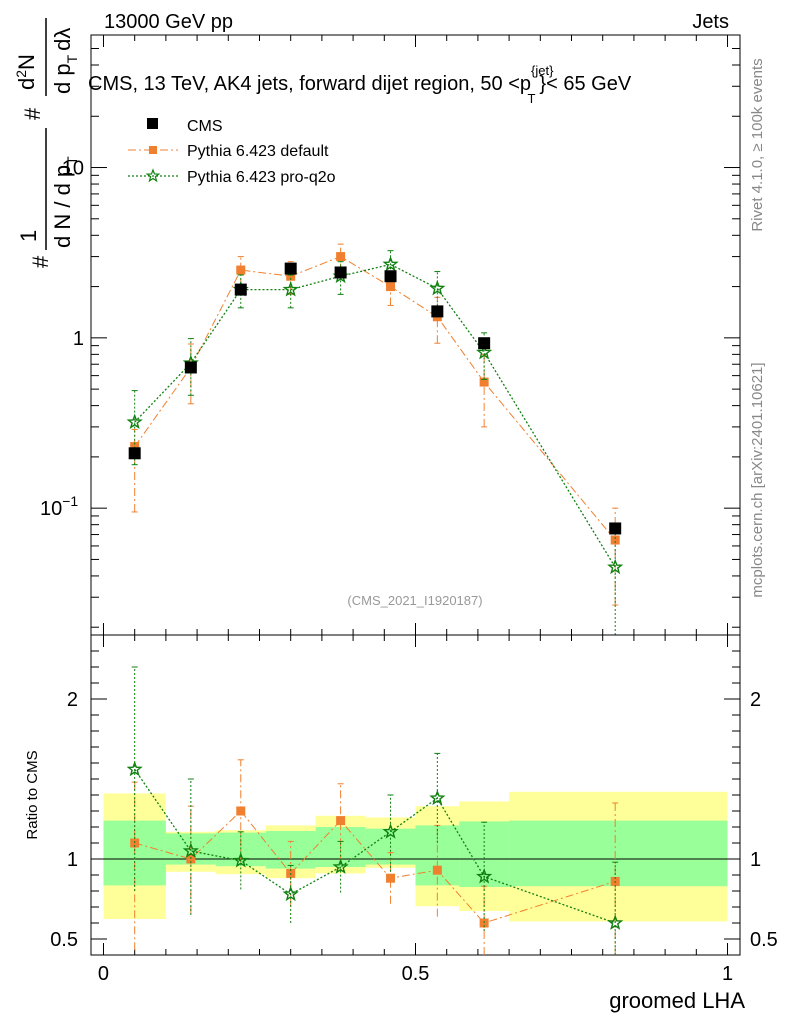 The height and width of the screenshot is (1024, 786). I want to click on main-ylabel: # 1 d N / d pT # d2N d pTdλ, so click(46, 143).